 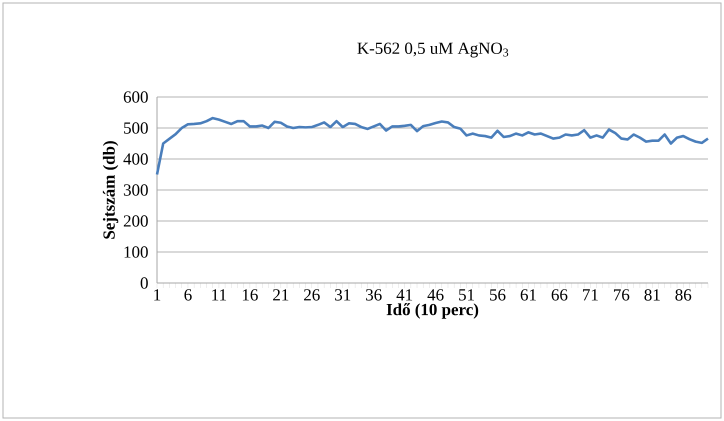 I want to click on y-axis-title: Sejtszám (db), so click(x=110, y=190).